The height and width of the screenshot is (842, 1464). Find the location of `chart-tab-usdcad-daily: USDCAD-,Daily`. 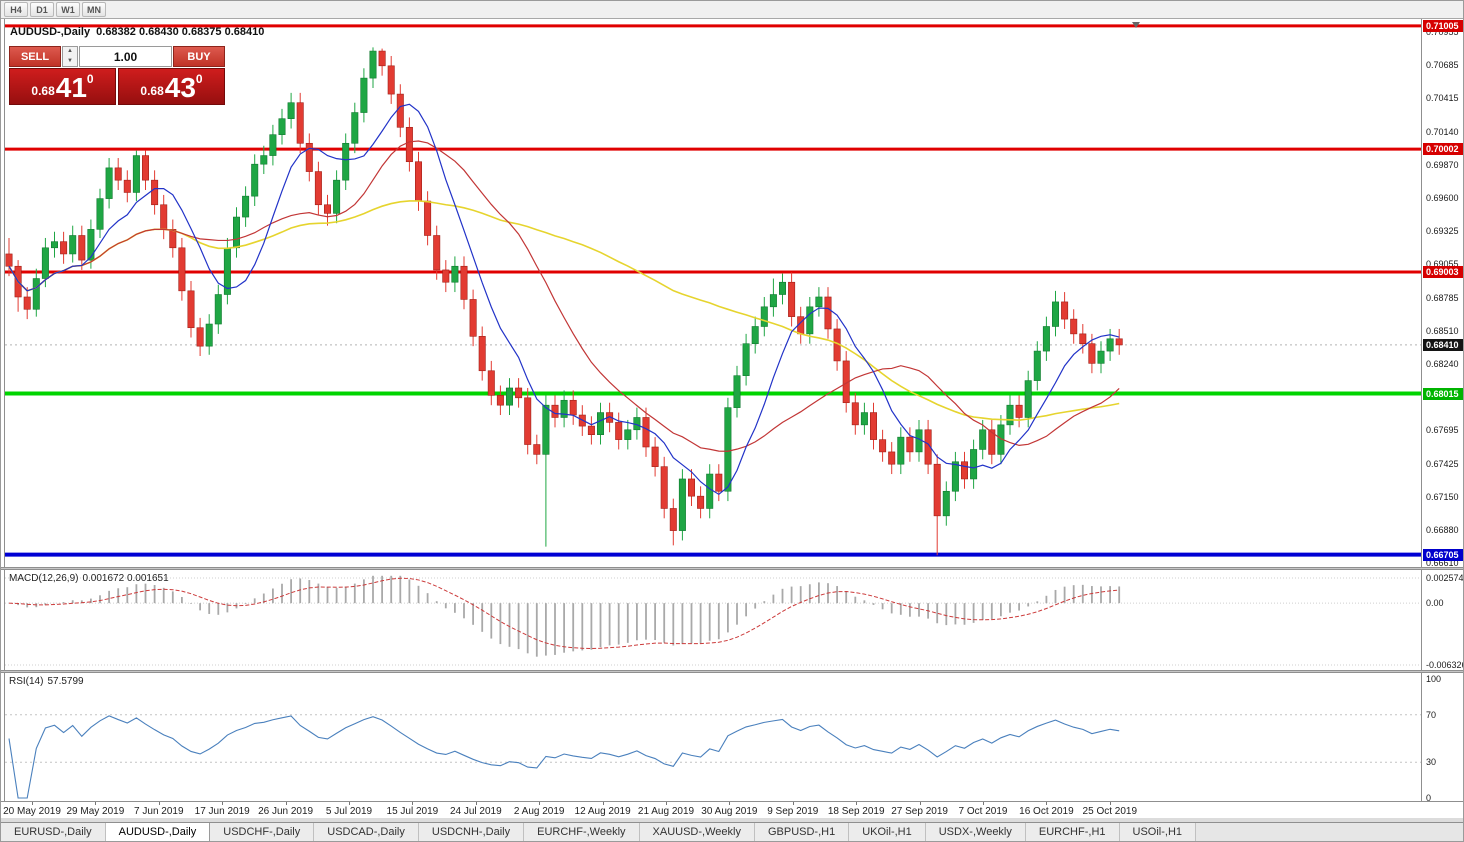

chart-tab-usdcad-daily: USDCAD-,Daily is located at coordinates (366, 832).